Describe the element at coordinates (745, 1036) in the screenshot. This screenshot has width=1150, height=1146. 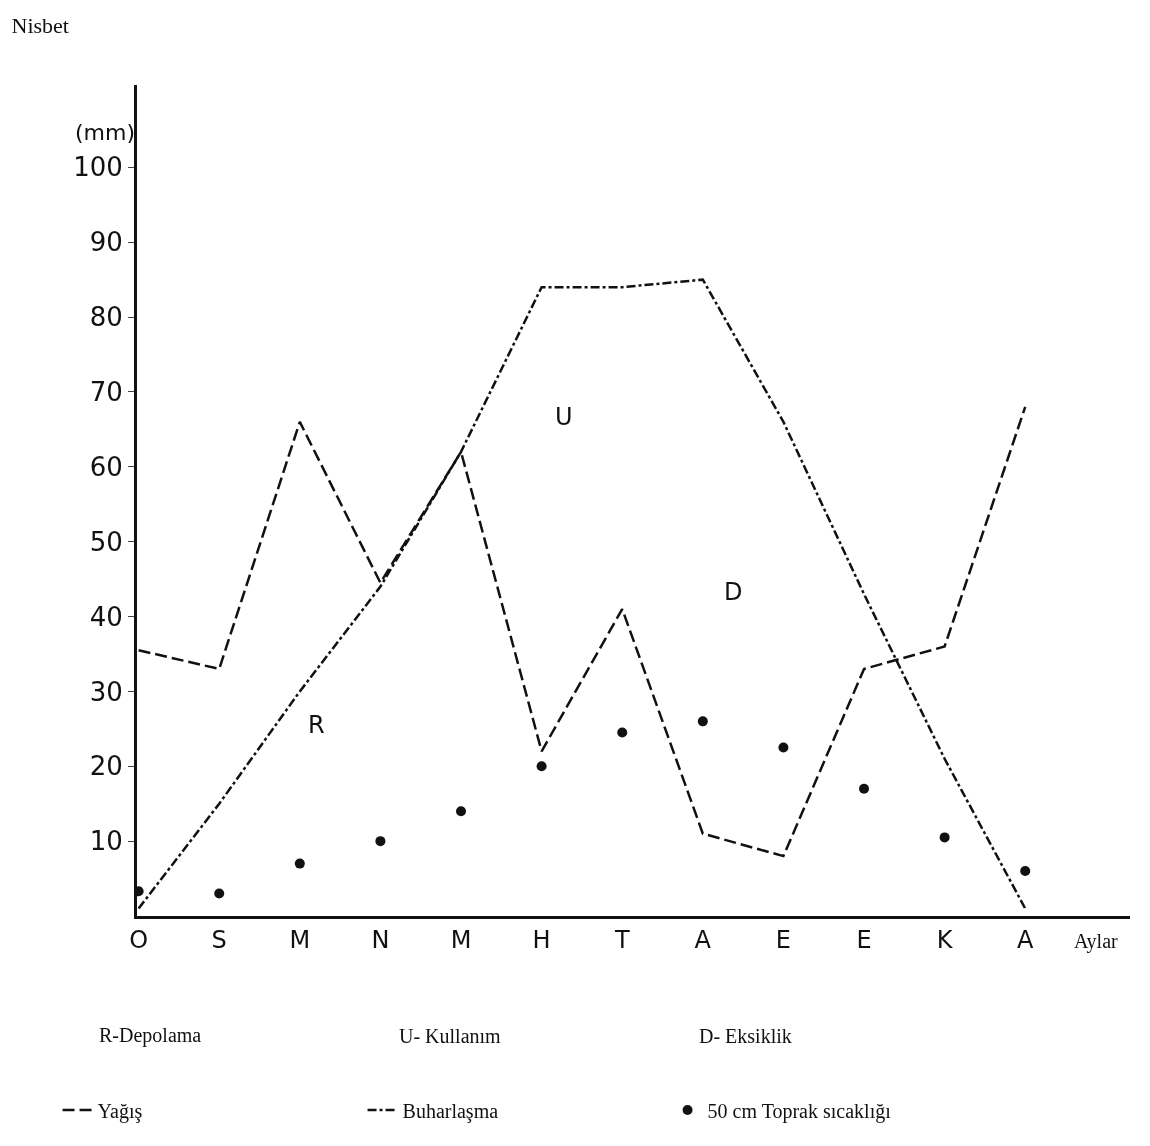
I see `text: D- Eksiklik` at that location.